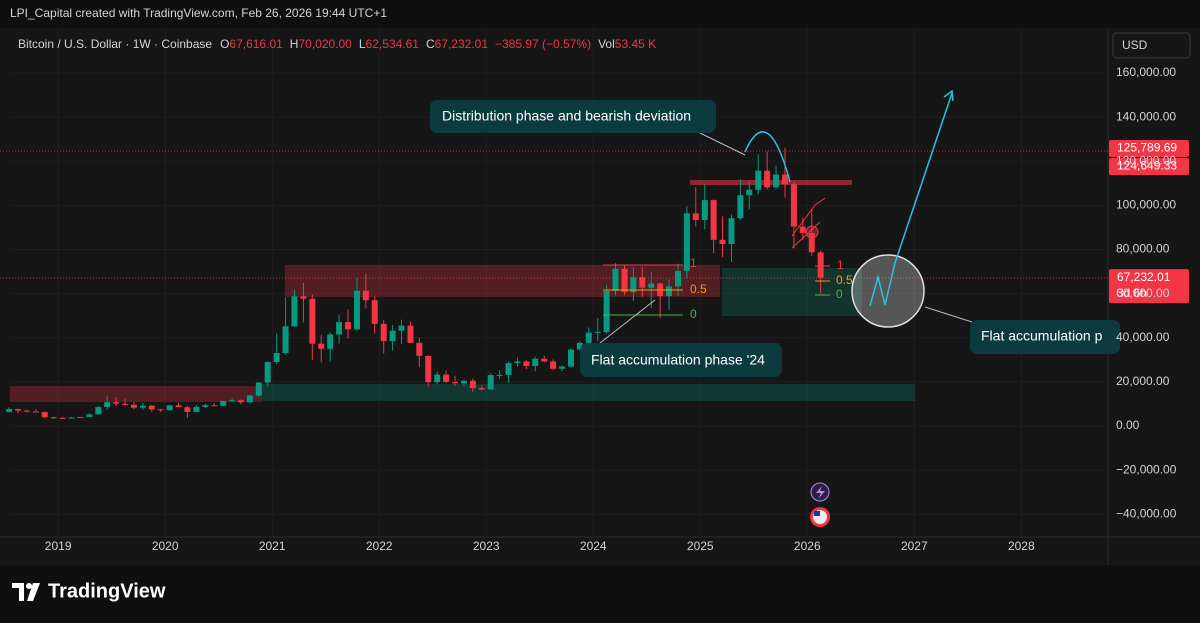  I want to click on x-tick-label: 2020, so click(165, 546).